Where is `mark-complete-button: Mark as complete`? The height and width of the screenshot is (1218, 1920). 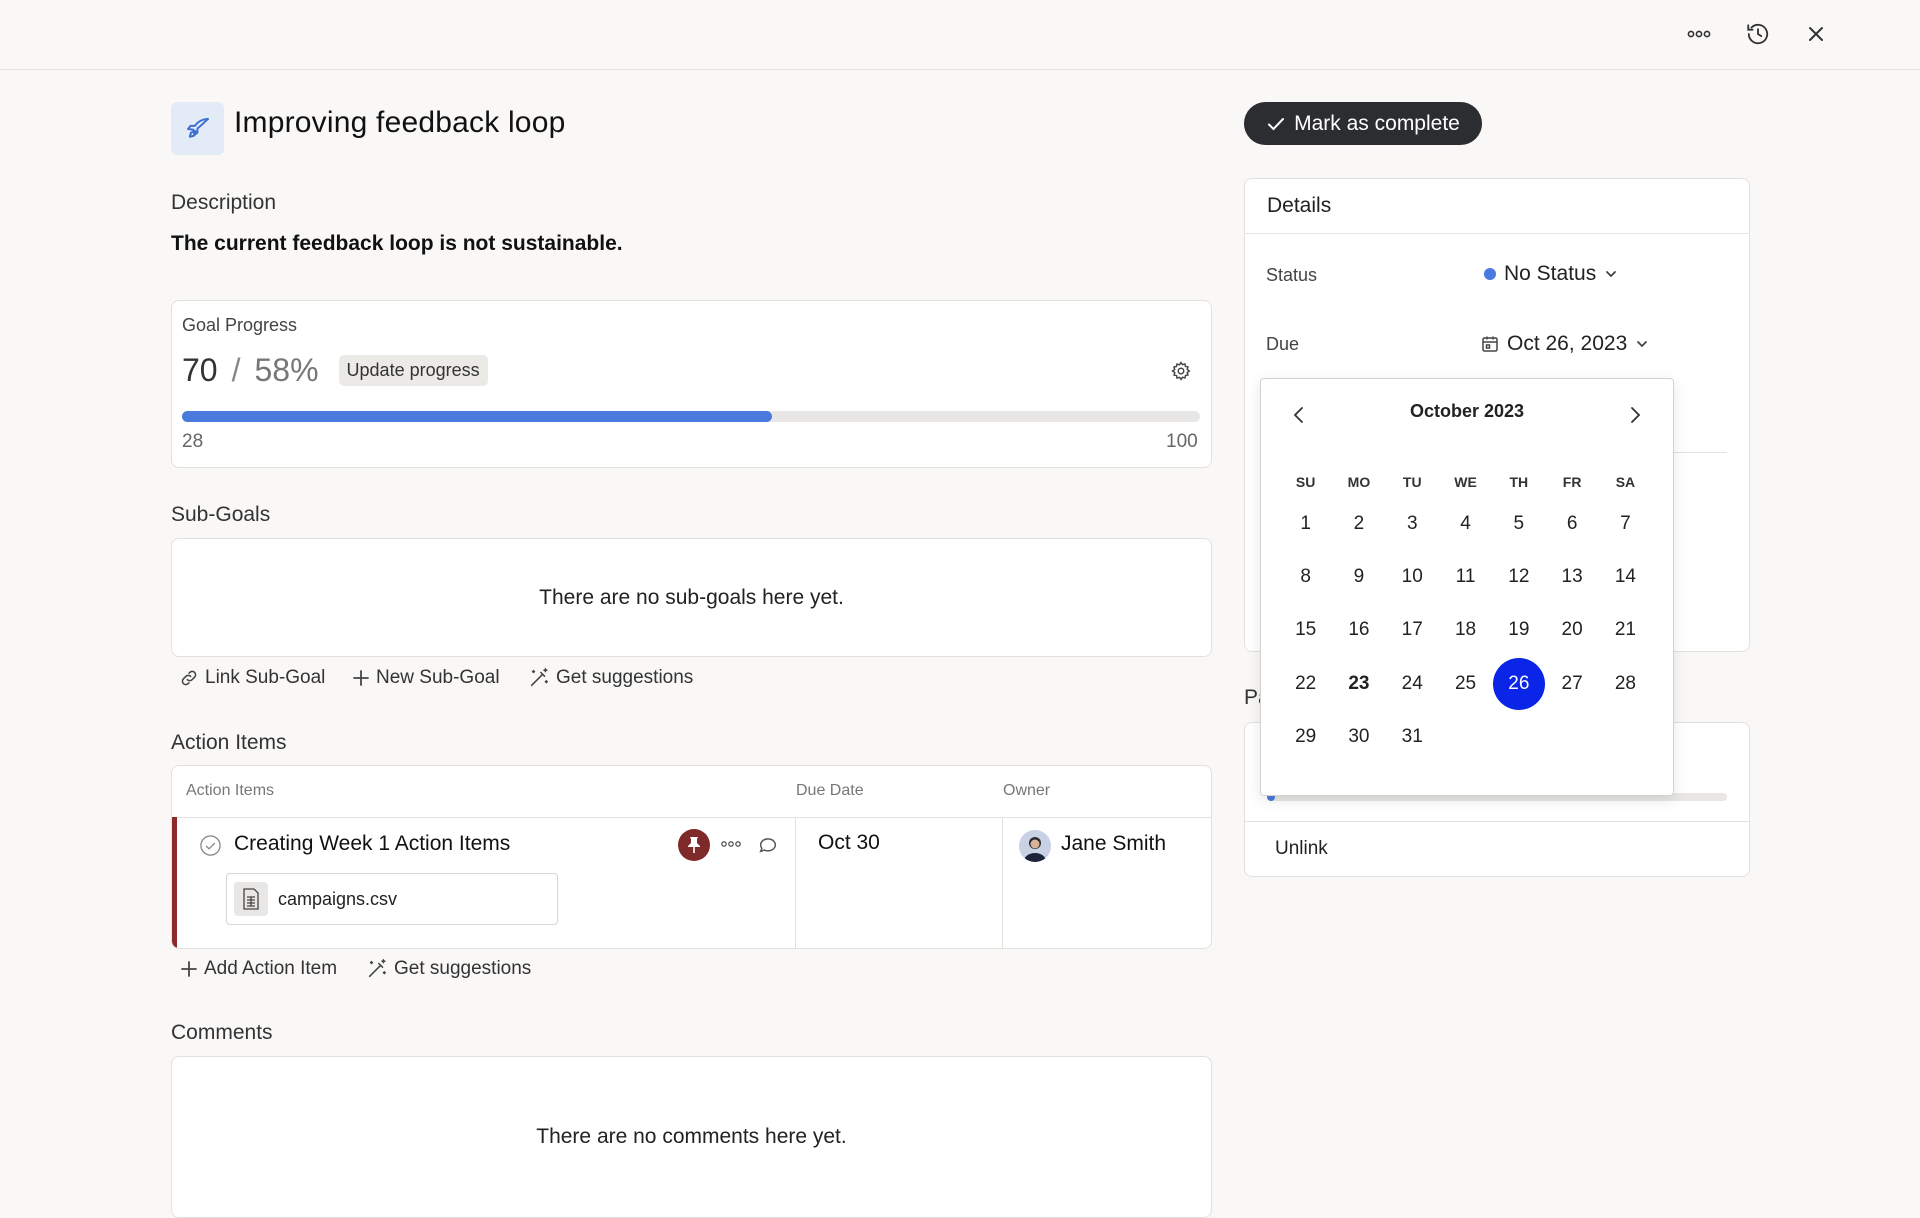 mark-complete-button: Mark as complete is located at coordinates (1363, 123).